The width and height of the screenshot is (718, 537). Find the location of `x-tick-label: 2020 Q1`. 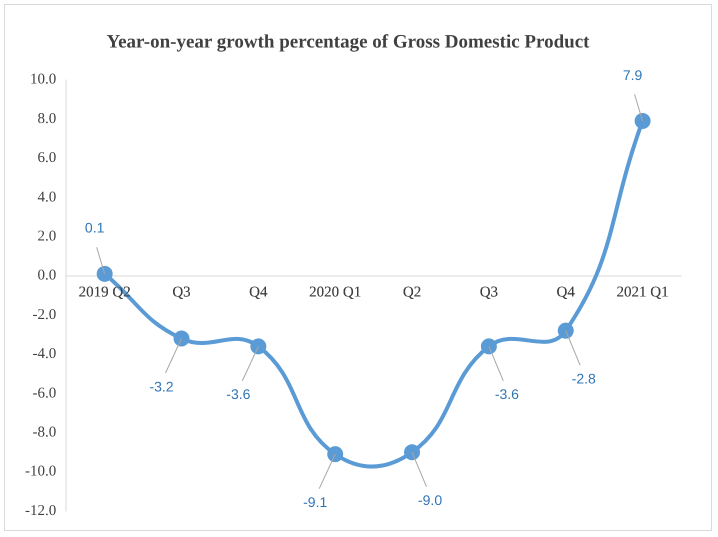

x-tick-label: 2020 Q1 is located at coordinates (335, 292).